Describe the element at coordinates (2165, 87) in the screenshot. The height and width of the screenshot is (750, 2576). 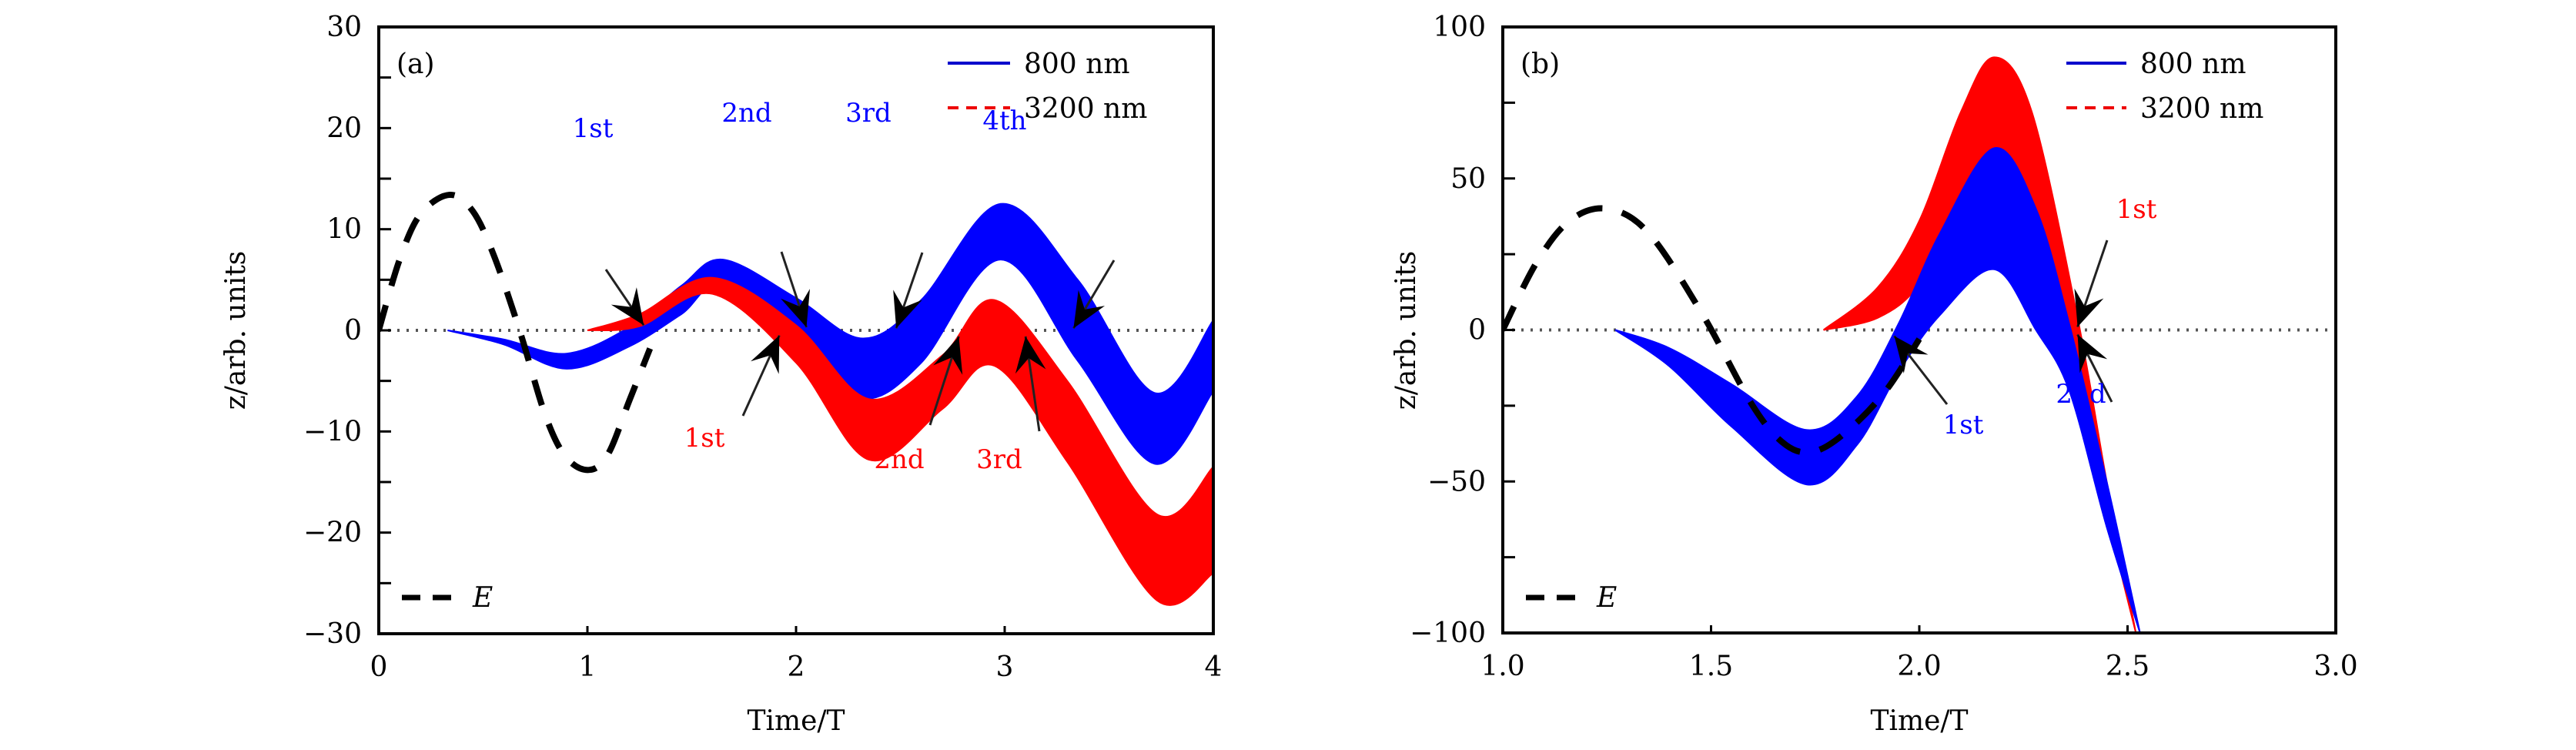
I see `panel-b-legend: 800 nm 3200 nm` at that location.